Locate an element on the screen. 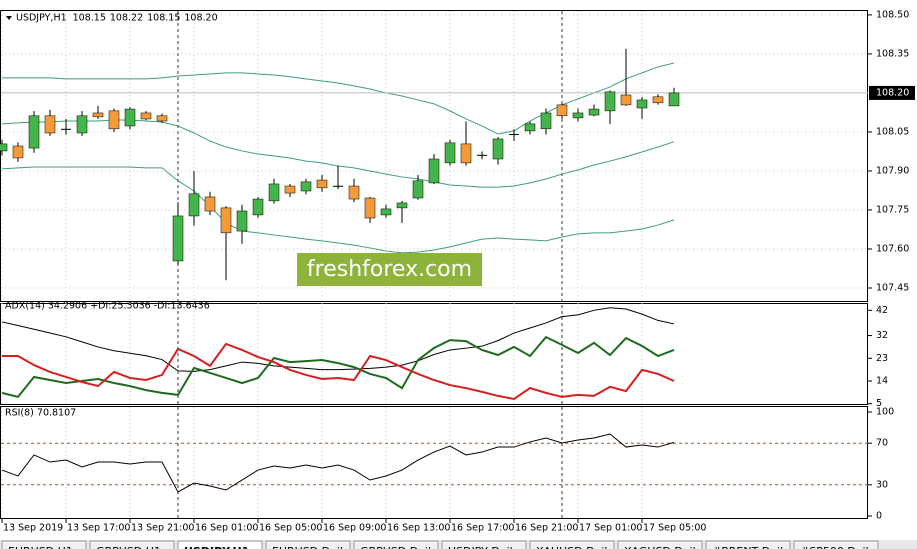 The width and height of the screenshot is (917, 549). watermark-box: freshforex.com is located at coordinates (389, 269).